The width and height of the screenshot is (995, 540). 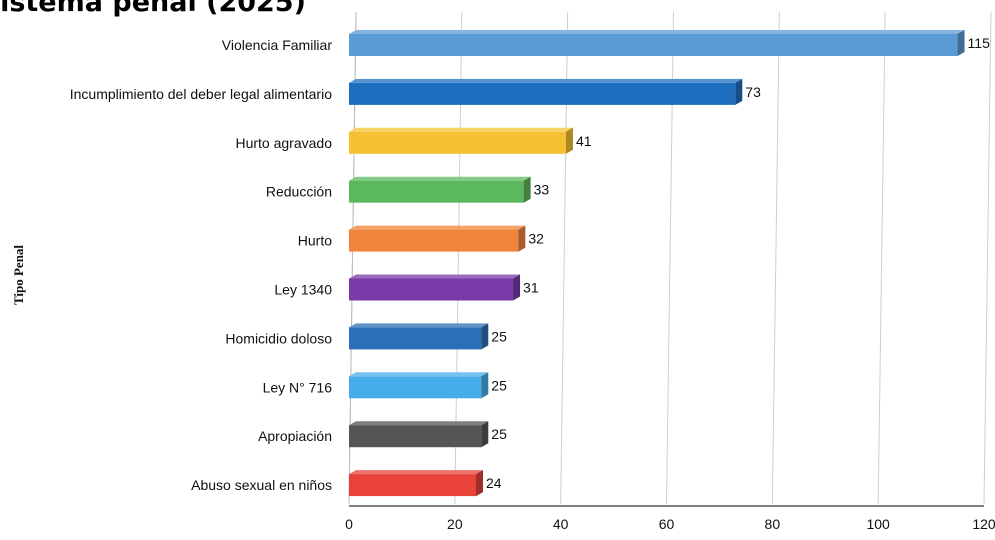 What do you see at coordinates (455, 524) in the screenshot?
I see `x-tick-label: 20` at bounding box center [455, 524].